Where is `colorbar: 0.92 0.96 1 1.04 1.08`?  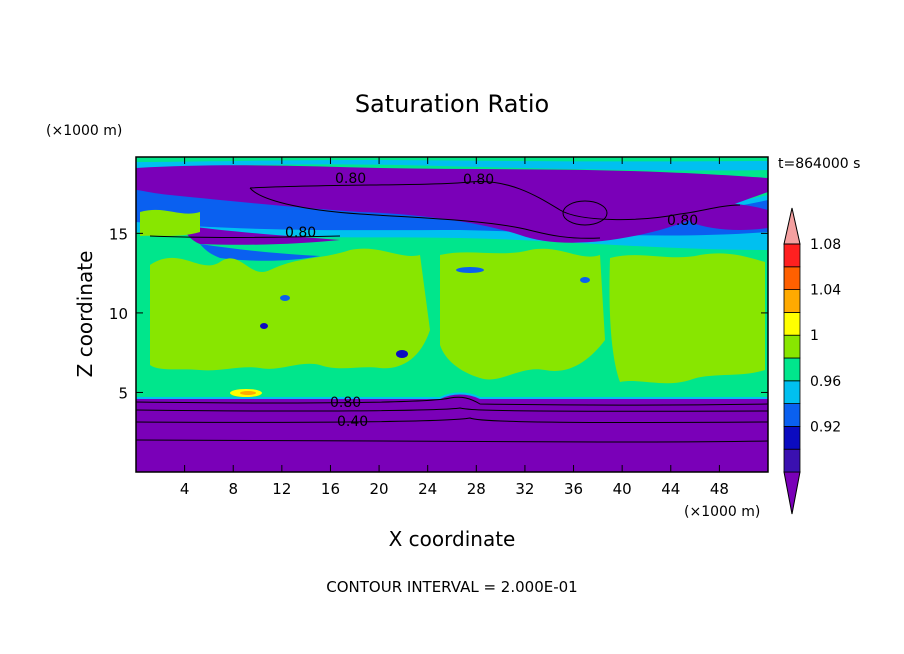
colorbar: 0.92 0.96 1 1.04 1.08 is located at coordinates (812, 361).